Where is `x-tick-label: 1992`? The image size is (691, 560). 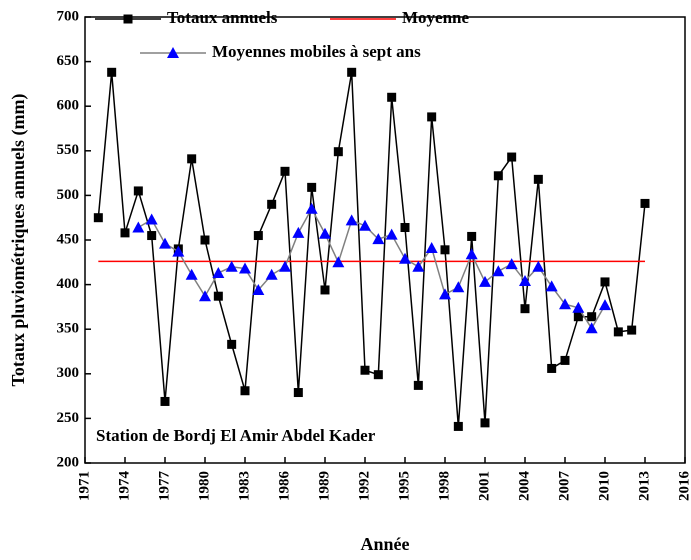 x-tick-label: 1992 is located at coordinates (364, 486).